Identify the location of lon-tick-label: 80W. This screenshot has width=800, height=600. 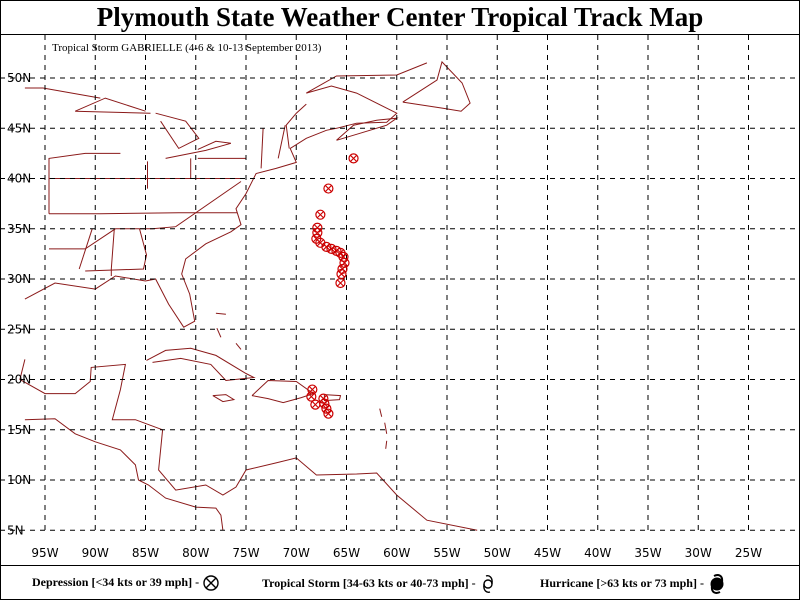
(195, 553).